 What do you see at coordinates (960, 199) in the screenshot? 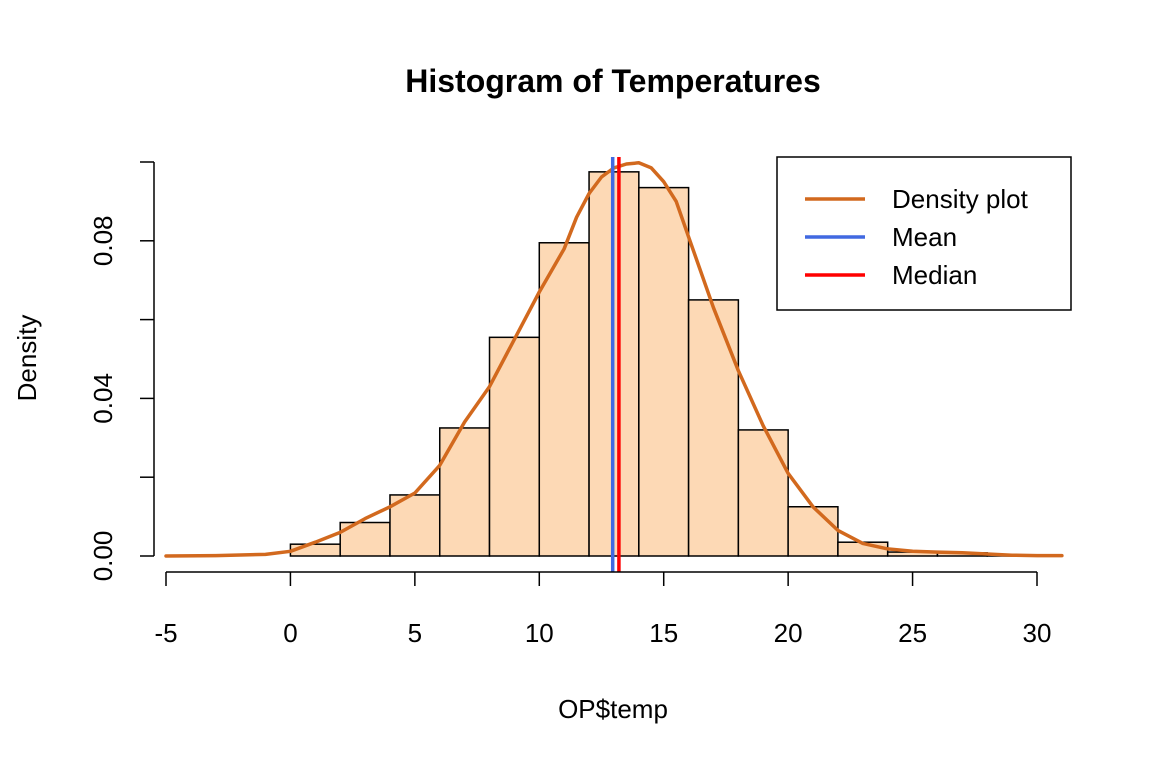
I see `legend-label-density: Density plot` at bounding box center [960, 199].